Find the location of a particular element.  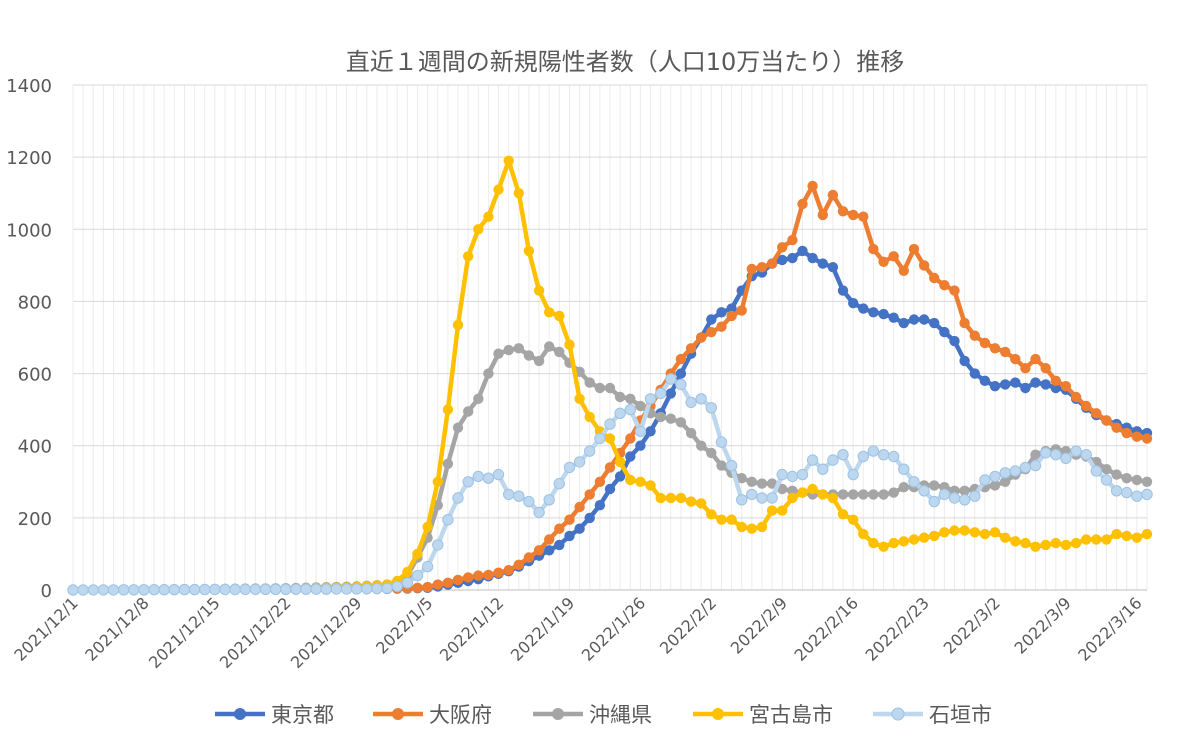

x-tick-label: 2022/2/2 is located at coordinates (688, 625).